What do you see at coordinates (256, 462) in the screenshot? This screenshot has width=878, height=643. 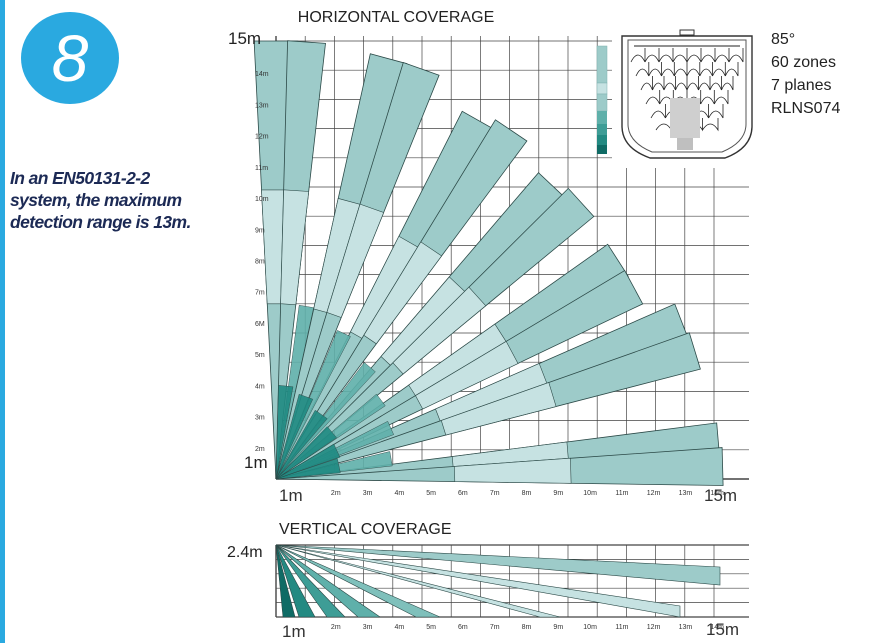 I see `horizontal-origin-y-label: 1m` at bounding box center [256, 462].